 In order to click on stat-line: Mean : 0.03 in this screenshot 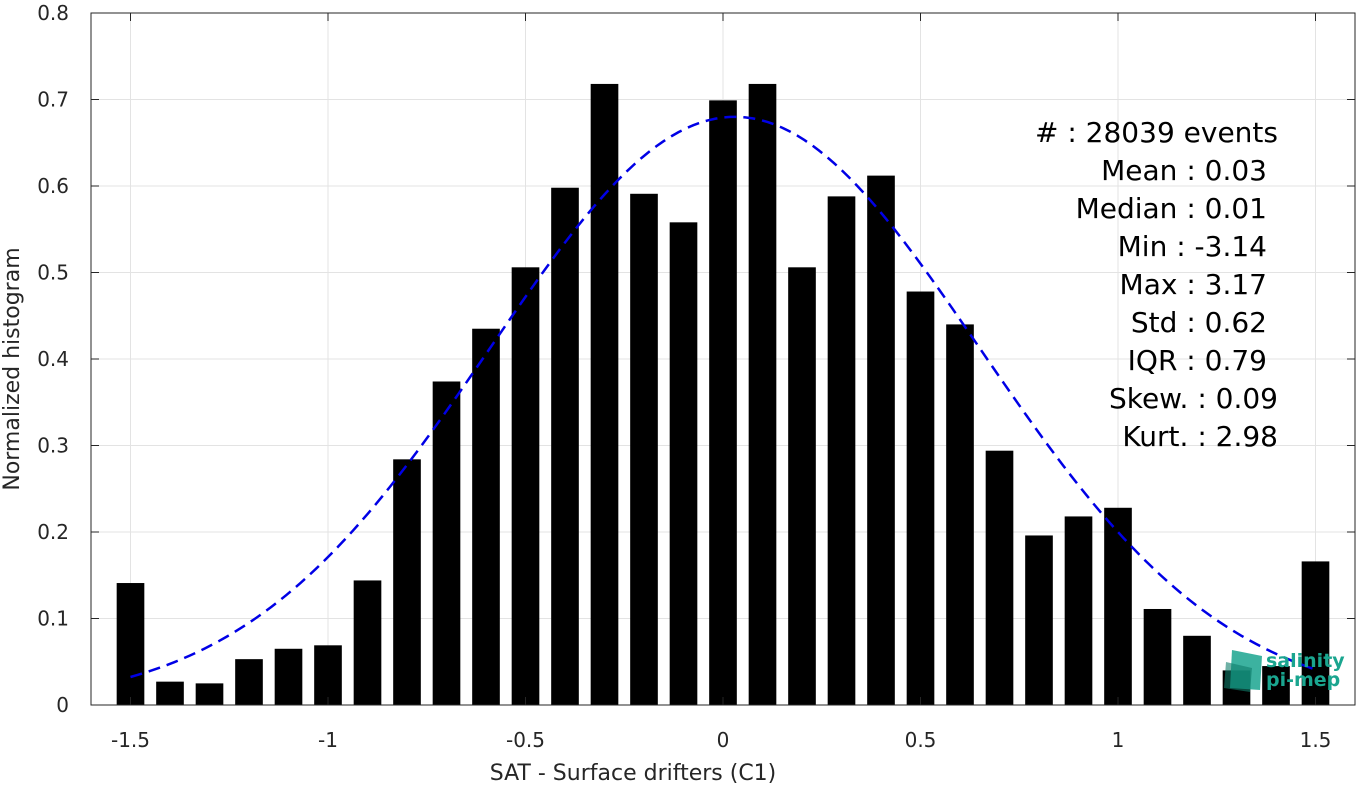, I will do `click(1184, 170)`.